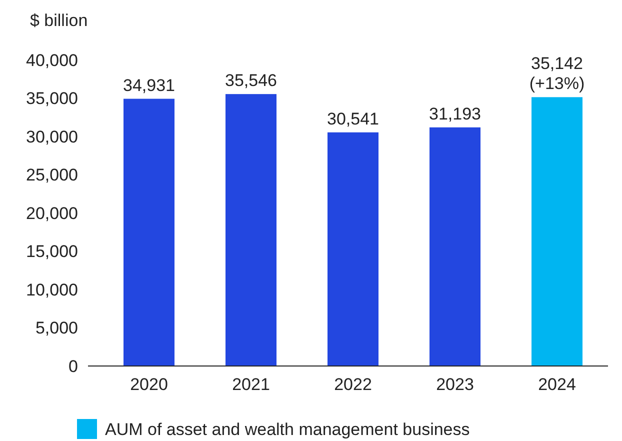 This screenshot has width=622, height=441. What do you see at coordinates (56, 328) in the screenshot?
I see `y-tick-label: 5,000` at bounding box center [56, 328].